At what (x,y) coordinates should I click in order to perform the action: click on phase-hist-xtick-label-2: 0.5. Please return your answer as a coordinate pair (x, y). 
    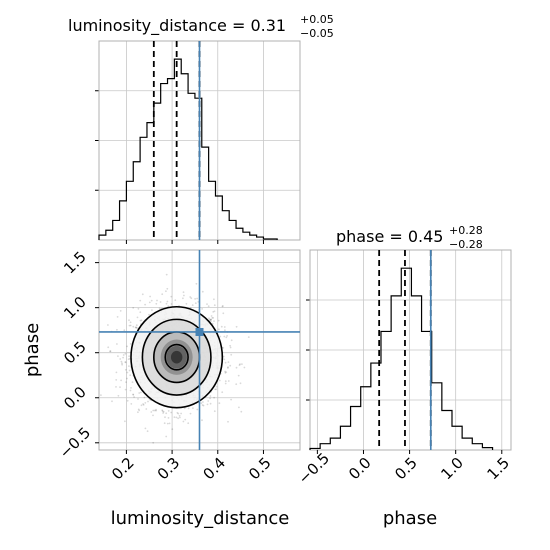
    Looking at the image, I should click on (406, 469).